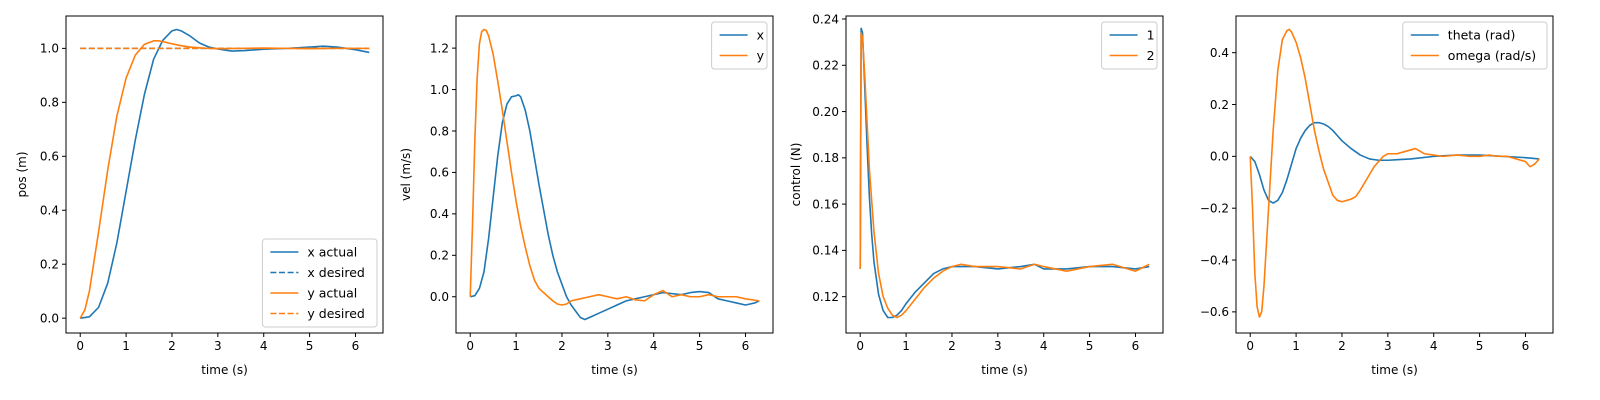  Describe the element at coordinates (332, 293) in the screenshot. I see `legend-label-3: y actual` at that location.